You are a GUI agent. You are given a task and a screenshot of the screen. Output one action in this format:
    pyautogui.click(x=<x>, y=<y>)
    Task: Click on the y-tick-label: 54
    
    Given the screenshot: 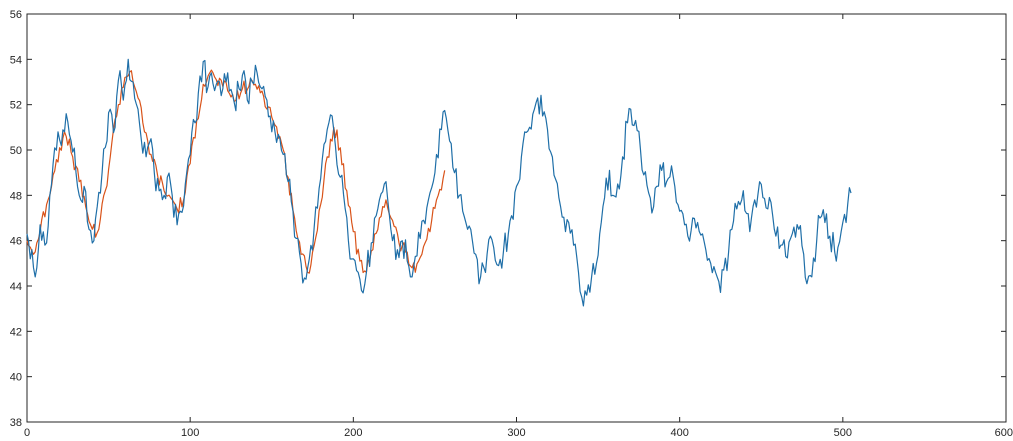 What is the action you would take?
    pyautogui.click(x=16, y=60)
    